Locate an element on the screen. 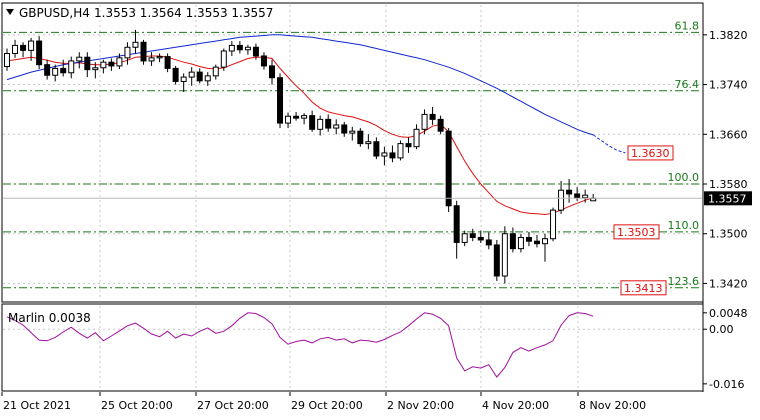 The image size is (760, 420). marlin-tick-label: -0.016 is located at coordinates (726, 384).